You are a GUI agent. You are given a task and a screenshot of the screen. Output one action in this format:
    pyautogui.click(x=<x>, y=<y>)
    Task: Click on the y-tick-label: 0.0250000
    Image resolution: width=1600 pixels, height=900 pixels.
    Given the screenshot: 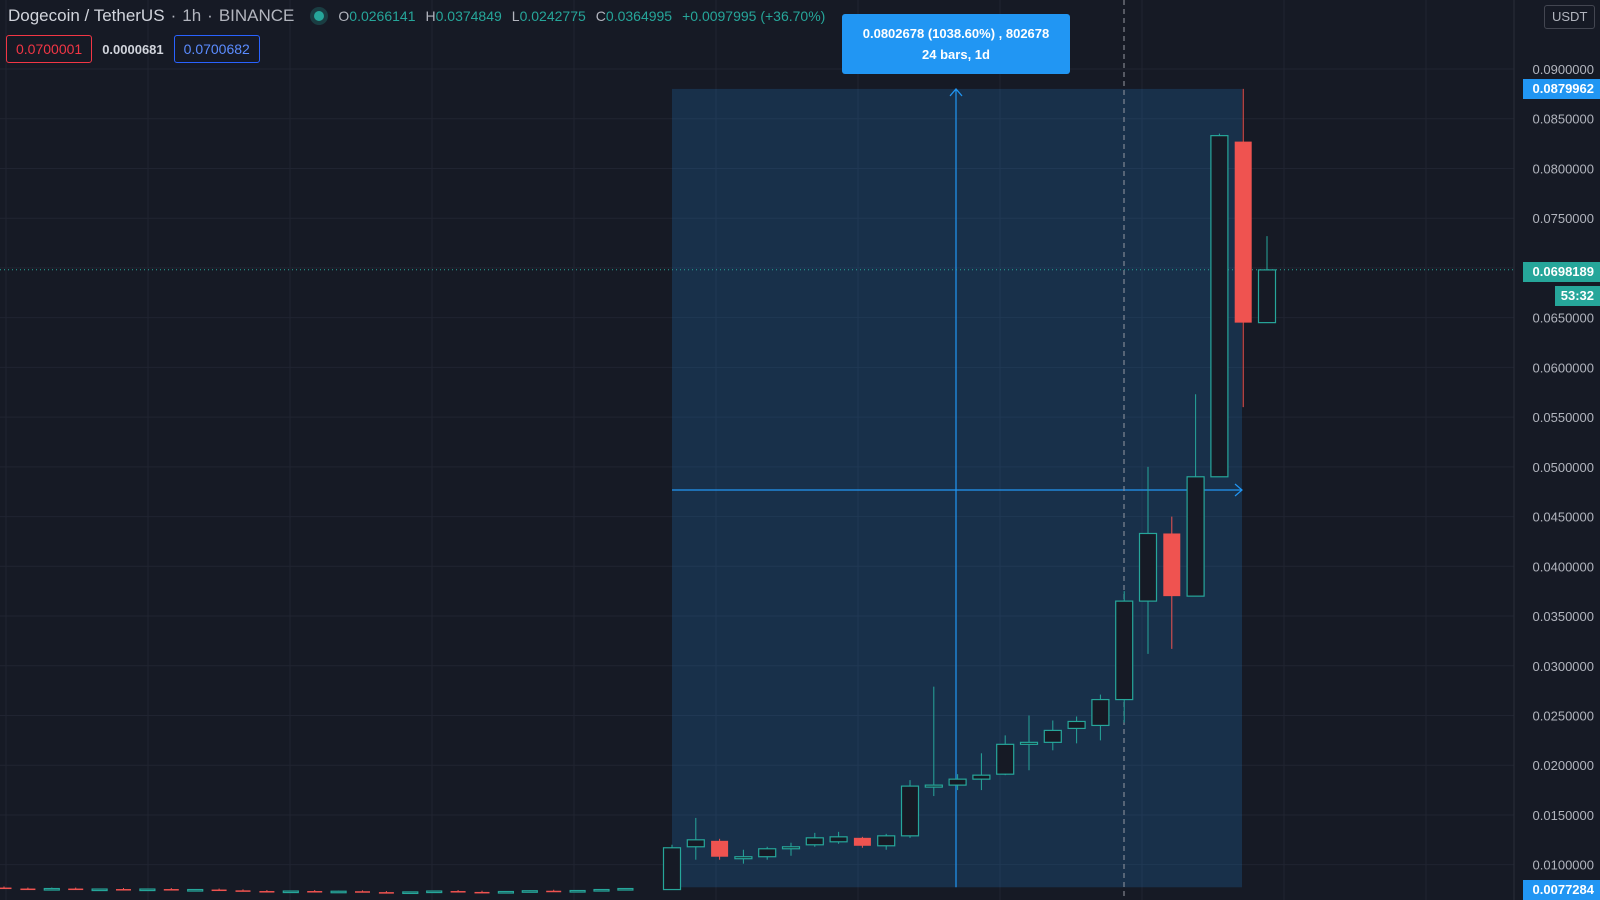 What is the action you would take?
    pyautogui.click(x=1563, y=715)
    